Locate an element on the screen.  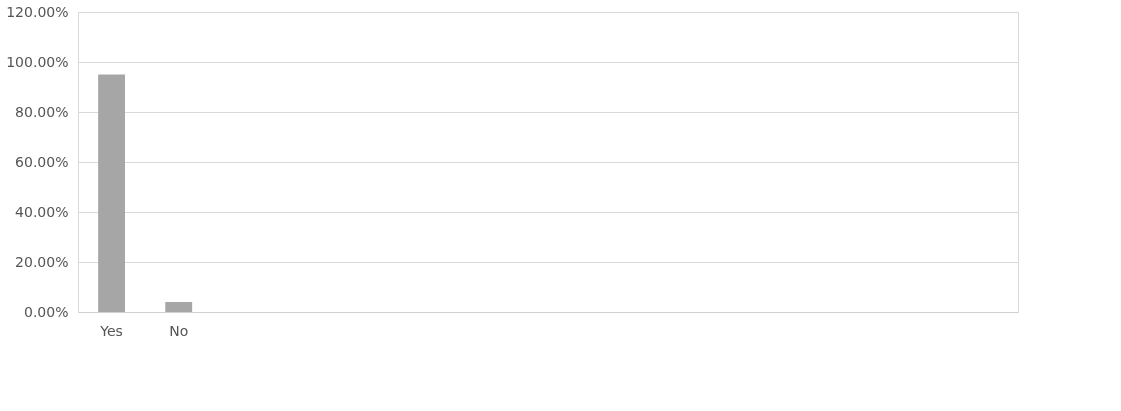
y-tick-label: 60.00% is located at coordinates (42, 161).